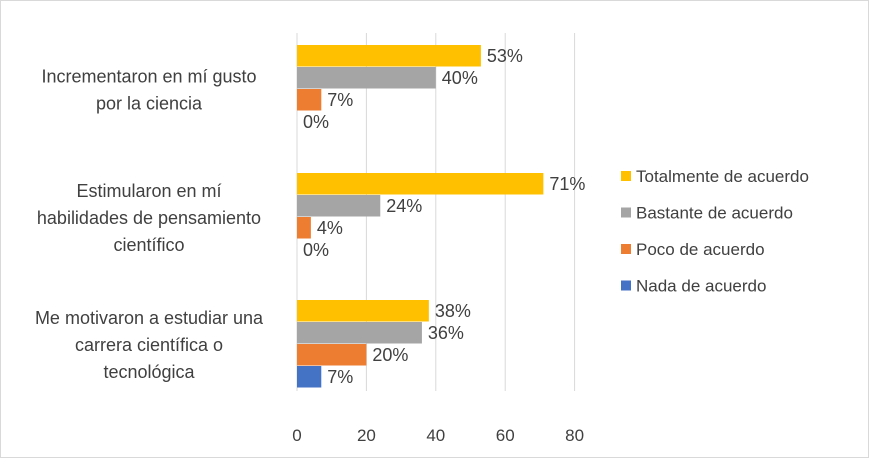 The height and width of the screenshot is (459, 869). What do you see at coordinates (148, 191) in the screenshot?
I see `category-label-line: Estimularon en mí` at bounding box center [148, 191].